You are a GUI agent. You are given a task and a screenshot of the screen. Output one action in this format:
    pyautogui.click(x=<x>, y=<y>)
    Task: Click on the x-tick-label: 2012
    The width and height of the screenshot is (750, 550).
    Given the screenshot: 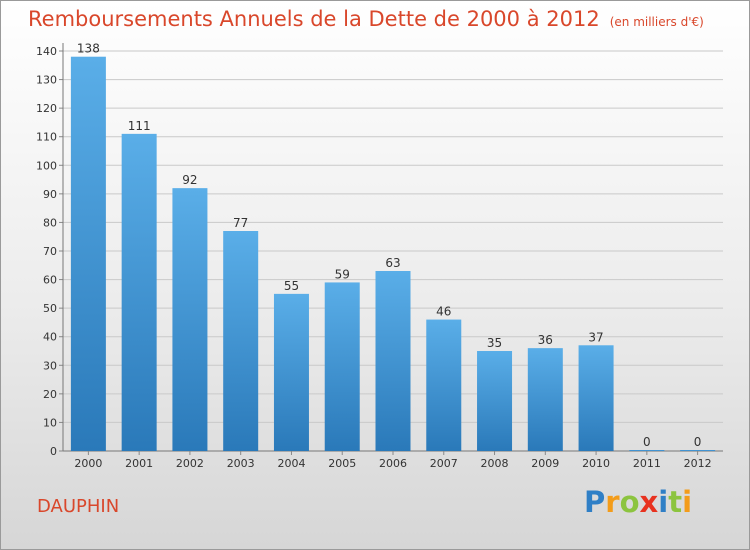 What is the action you would take?
    pyautogui.click(x=698, y=463)
    